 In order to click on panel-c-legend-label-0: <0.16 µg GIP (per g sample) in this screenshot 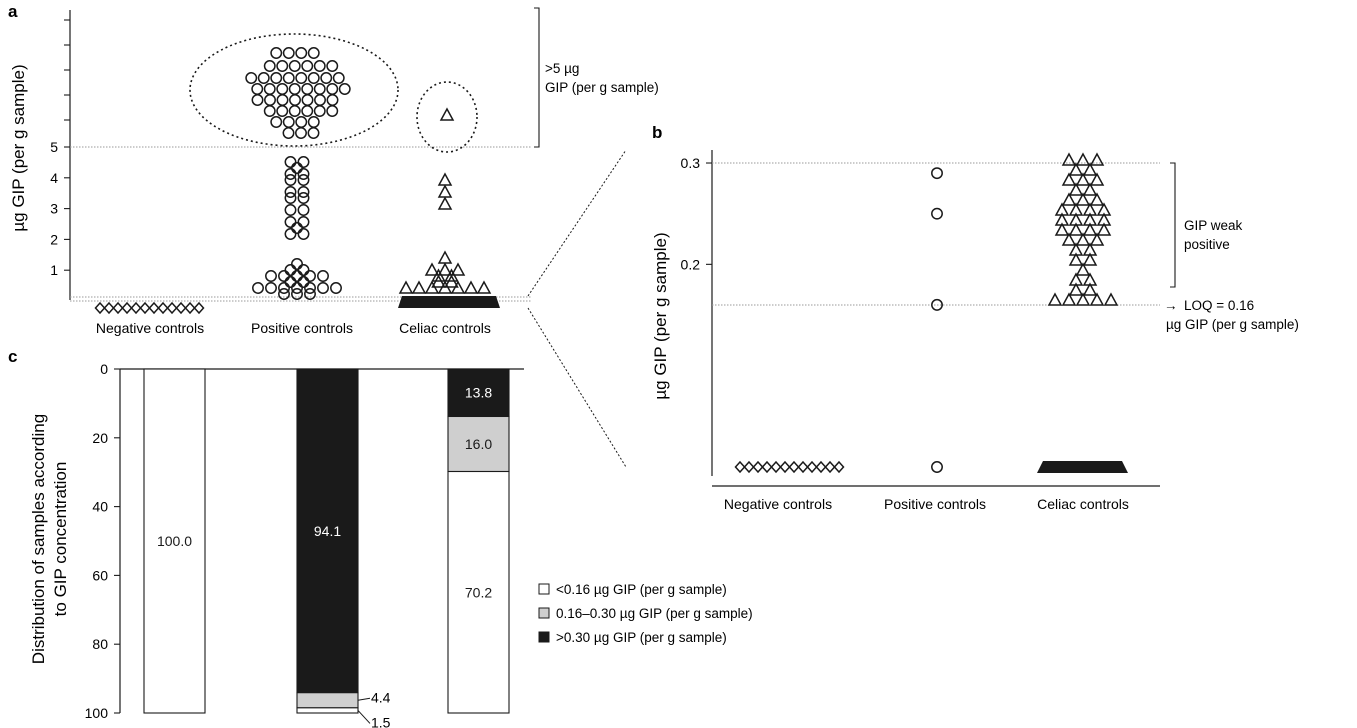, I will do `click(641, 589)`.